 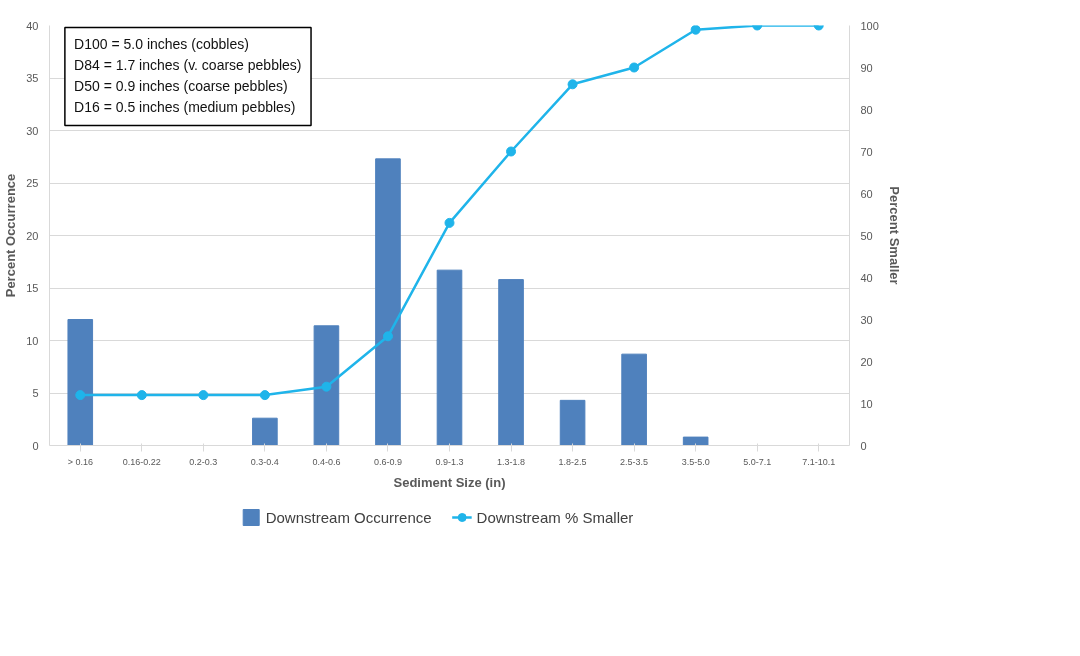 I want to click on y-tick-label: 25, so click(x=32, y=183).